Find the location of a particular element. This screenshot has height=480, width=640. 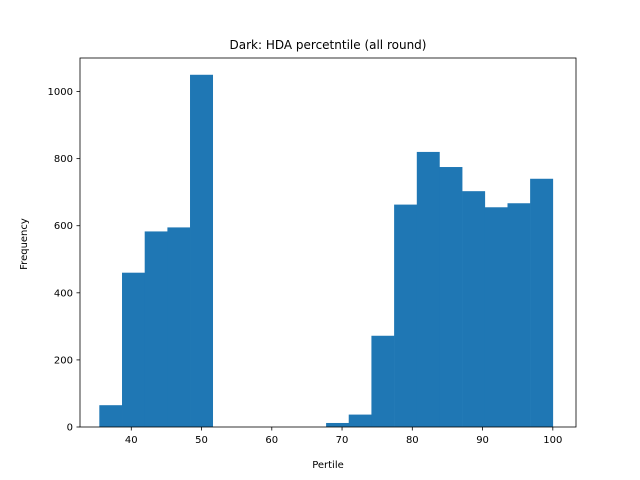

y-axis-label: Frequency is located at coordinates (24, 244).